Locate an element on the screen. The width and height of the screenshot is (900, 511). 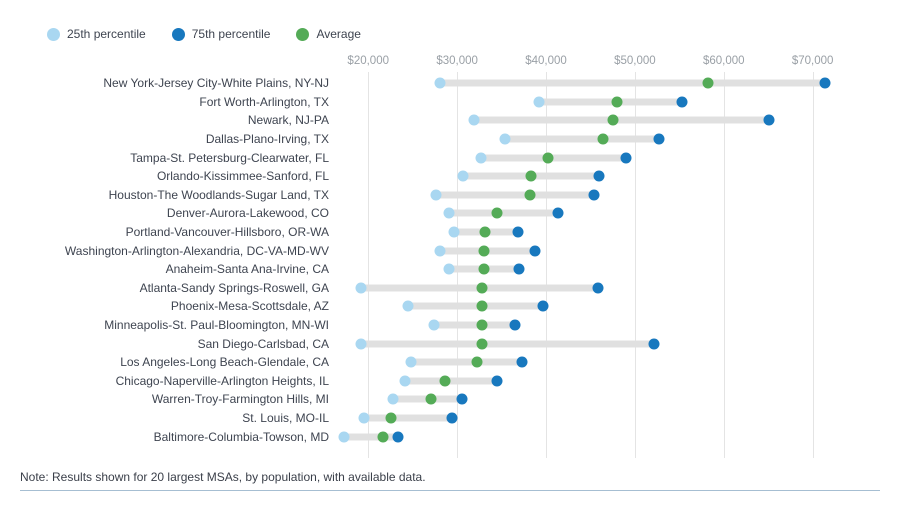
legend-item-75th-percentile: 75th percentile is located at coordinates (221, 34).